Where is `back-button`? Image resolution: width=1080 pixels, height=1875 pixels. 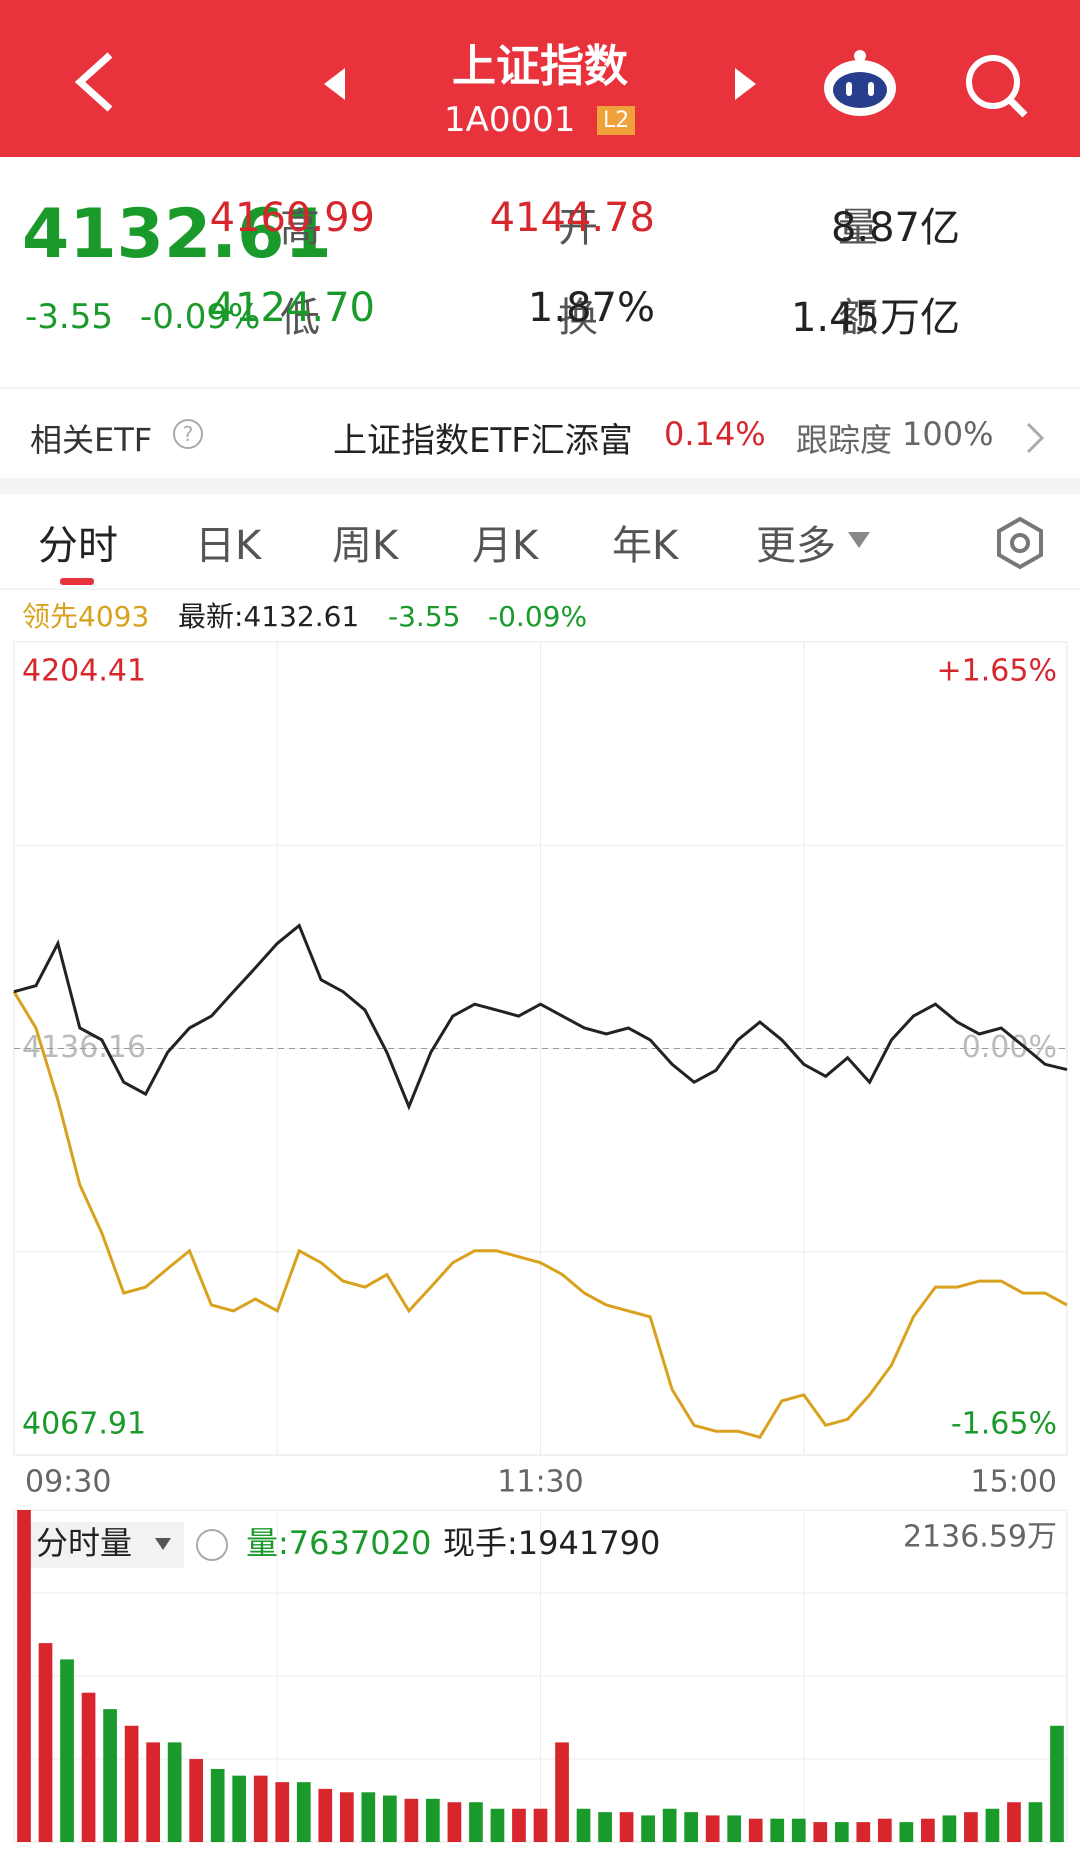
back-button is located at coordinates (93, 82).